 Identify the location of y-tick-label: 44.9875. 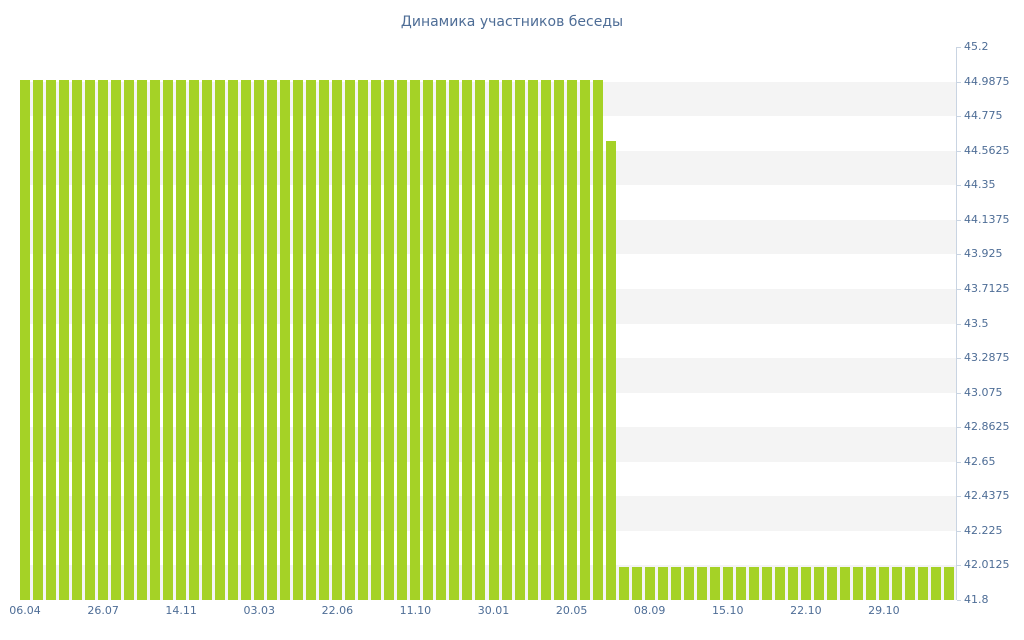
(987, 81).